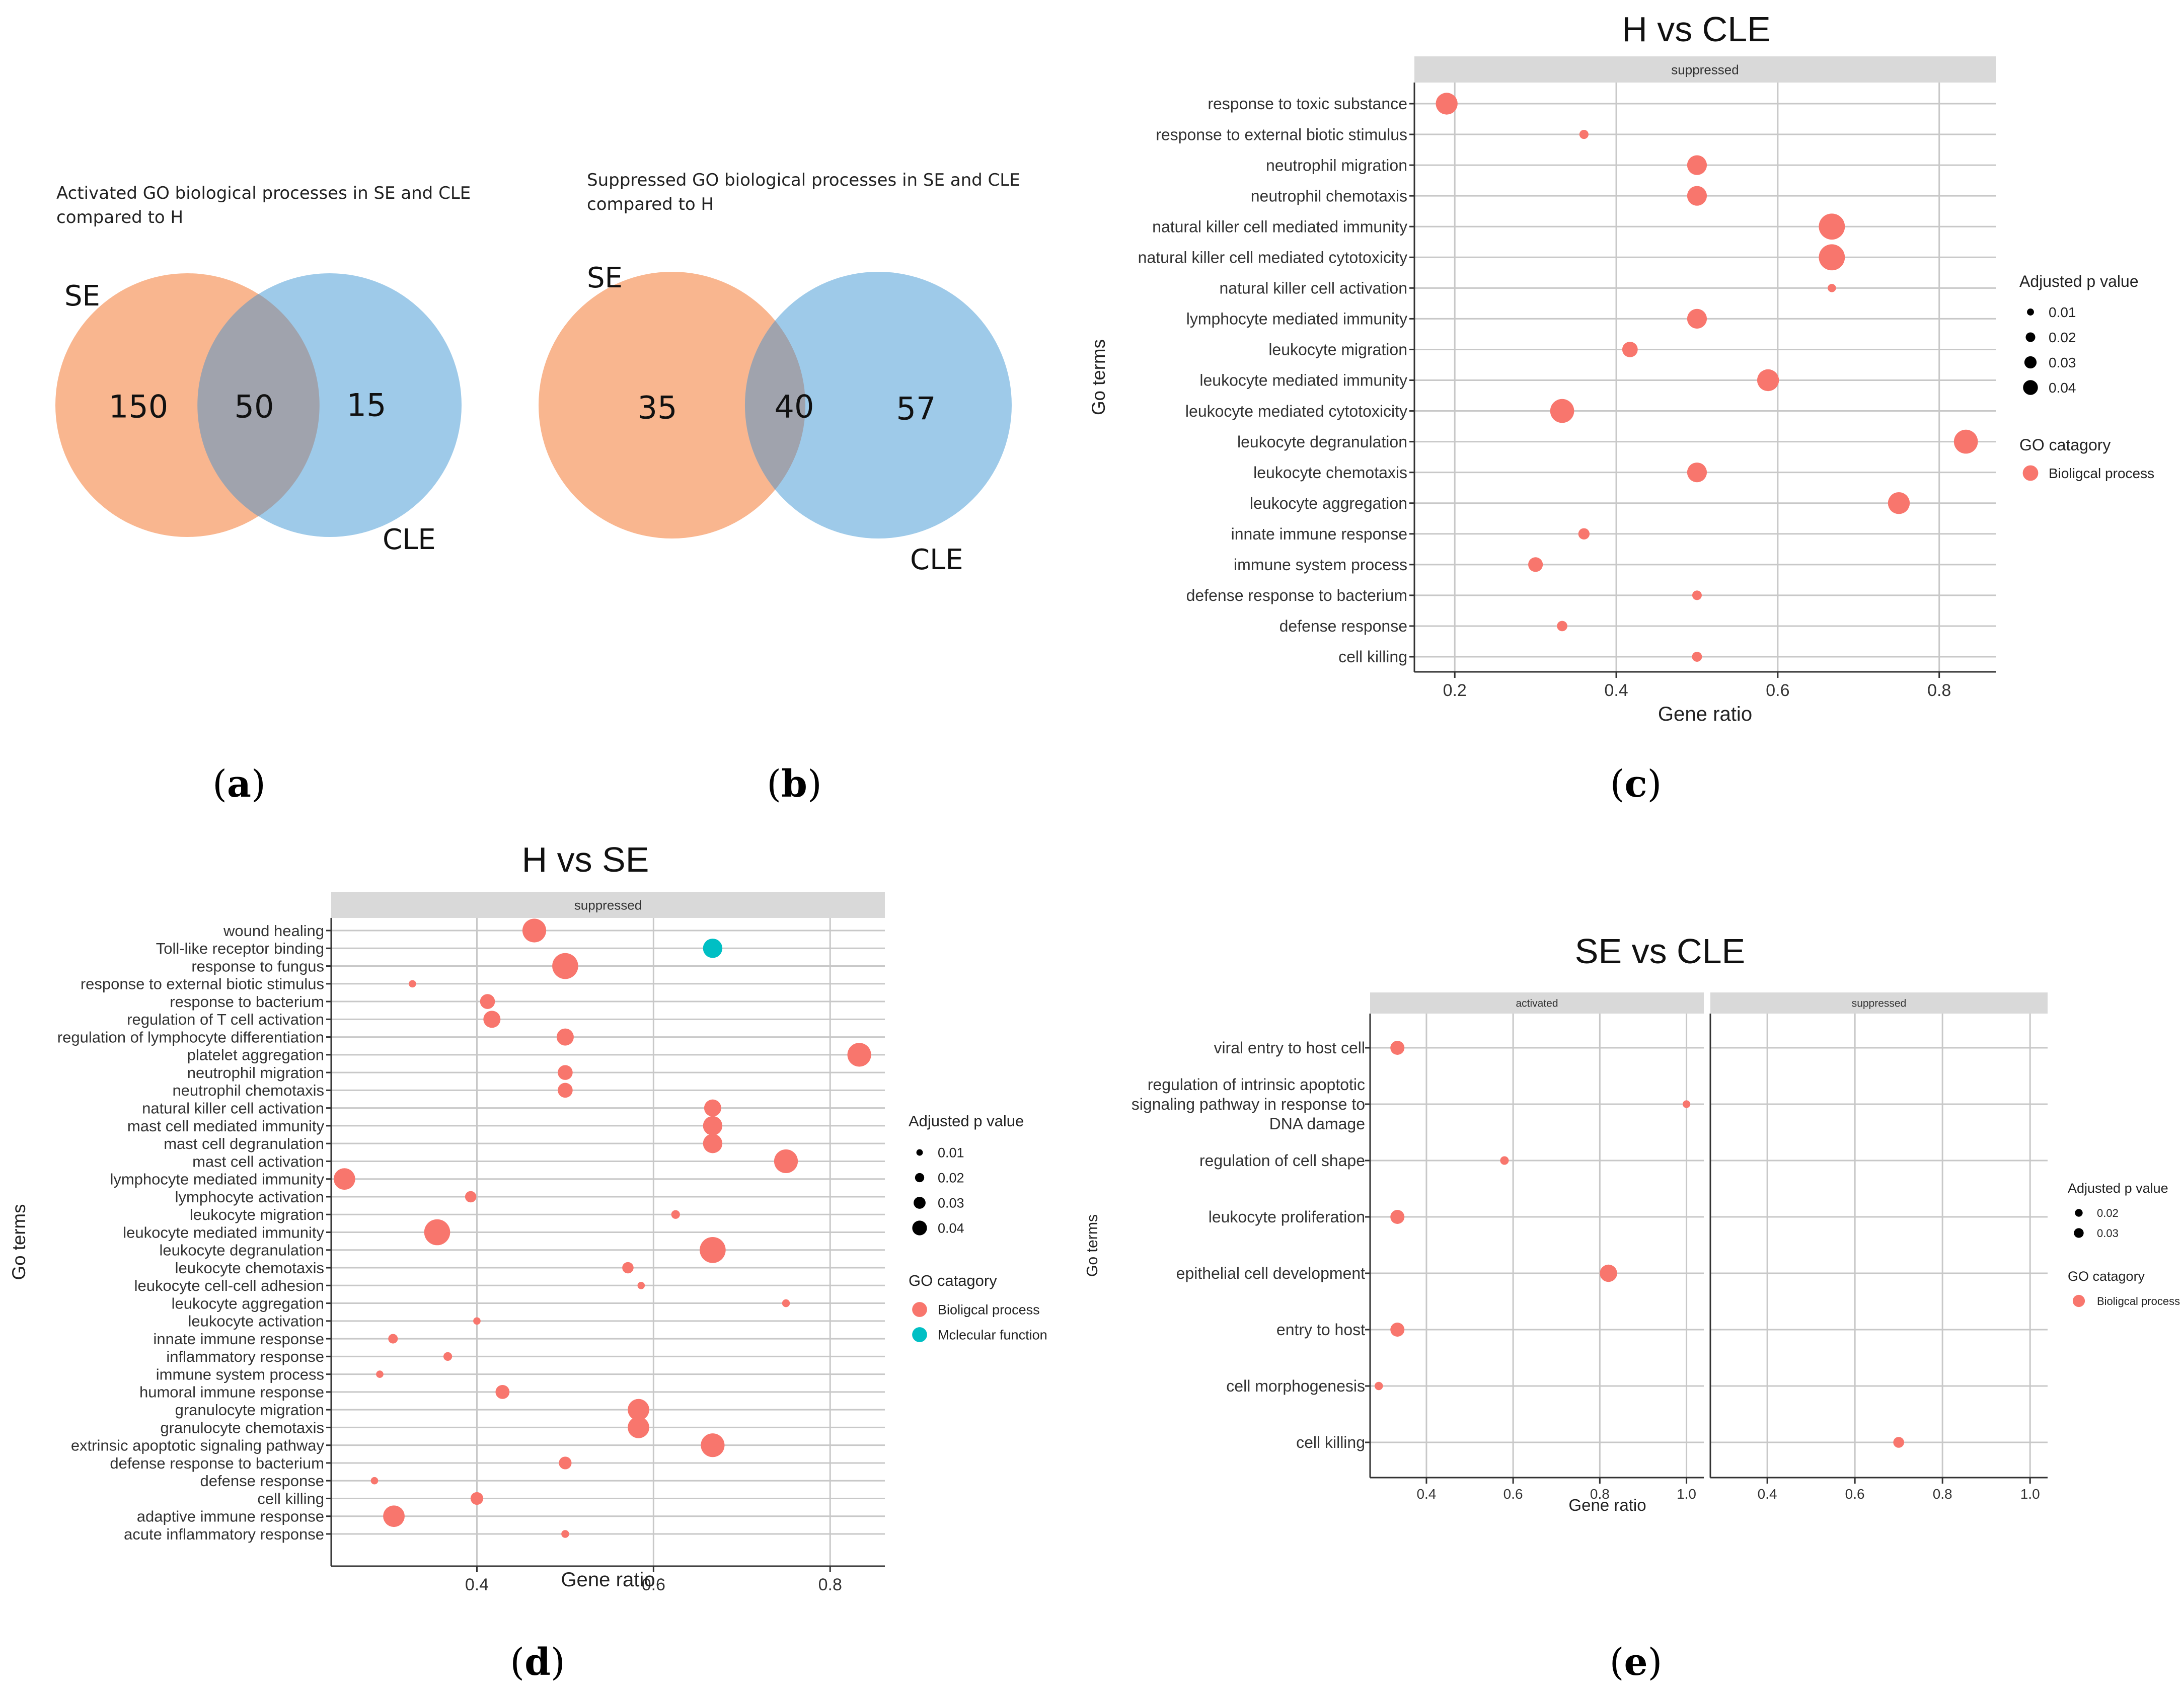 This screenshot has width=2184, height=1695. Describe the element at coordinates (1322, 442) in the screenshot. I see `chart-c-term-label: leukocyte degranulation` at that location.